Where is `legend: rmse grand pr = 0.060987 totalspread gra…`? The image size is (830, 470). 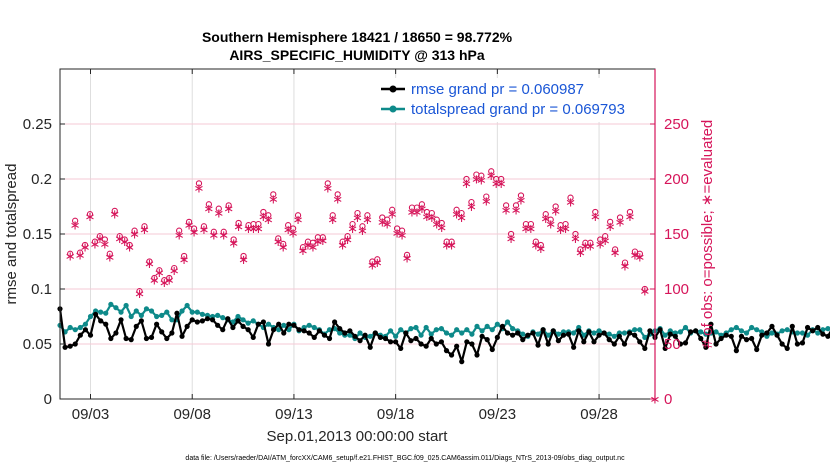
legend: rmse grand pr = 0.060987 totalspread gra… is located at coordinates (514, 100).